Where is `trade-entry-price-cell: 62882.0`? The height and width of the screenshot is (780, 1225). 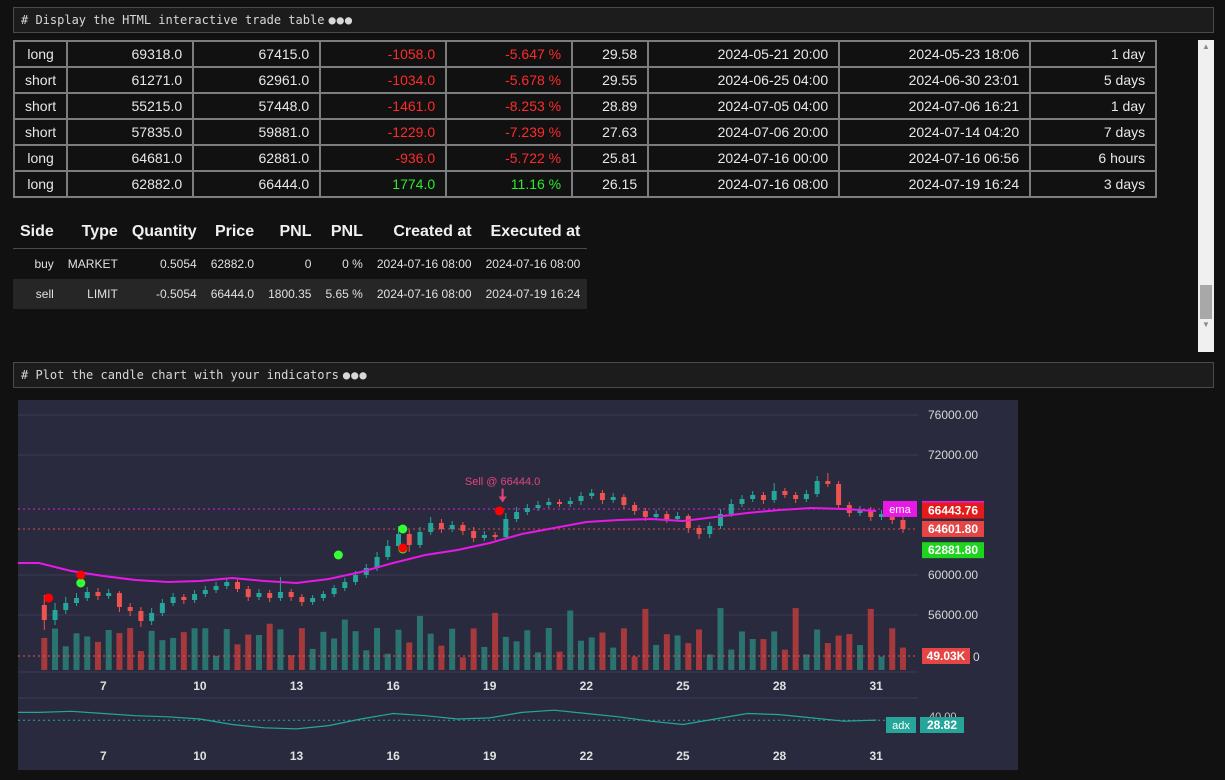
trade-entry-price-cell: 62882.0 is located at coordinates (130, 184).